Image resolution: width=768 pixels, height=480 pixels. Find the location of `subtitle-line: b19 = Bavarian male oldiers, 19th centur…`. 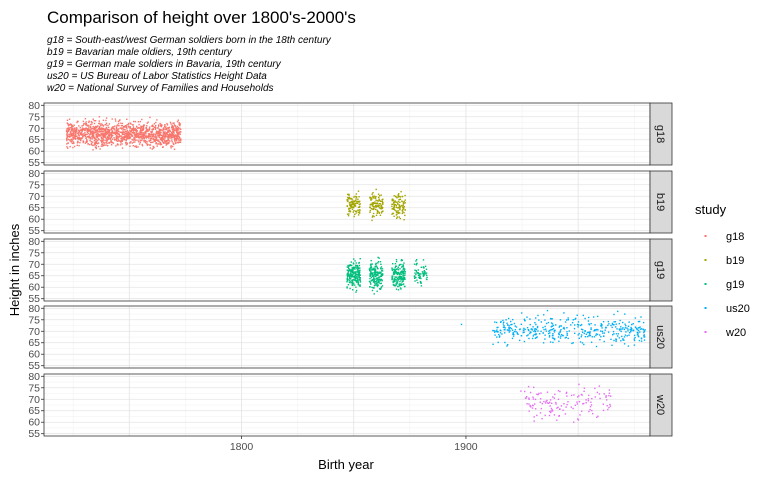

subtitle-line: b19 = Bavarian male oldiers, 19th centur… is located at coordinates (140, 52).